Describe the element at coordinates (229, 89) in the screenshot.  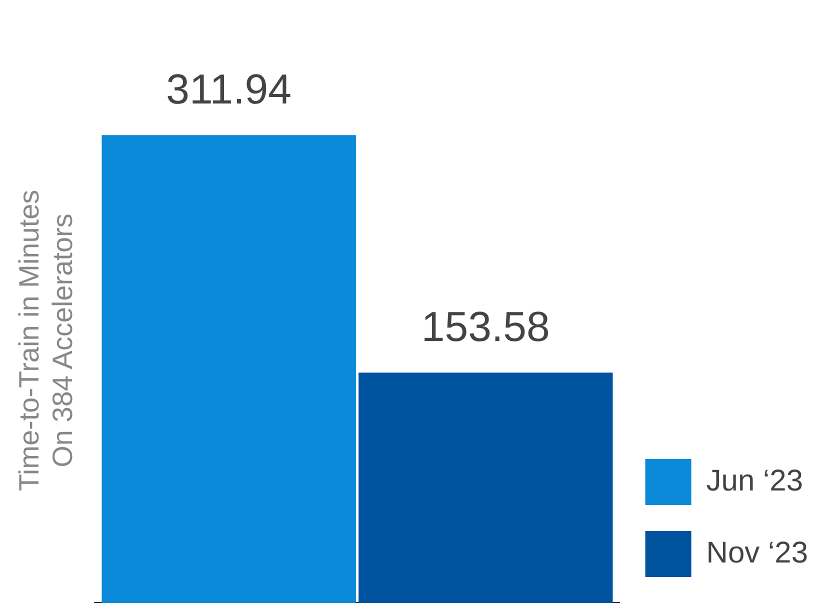
I see `data-label: 311.94` at that location.